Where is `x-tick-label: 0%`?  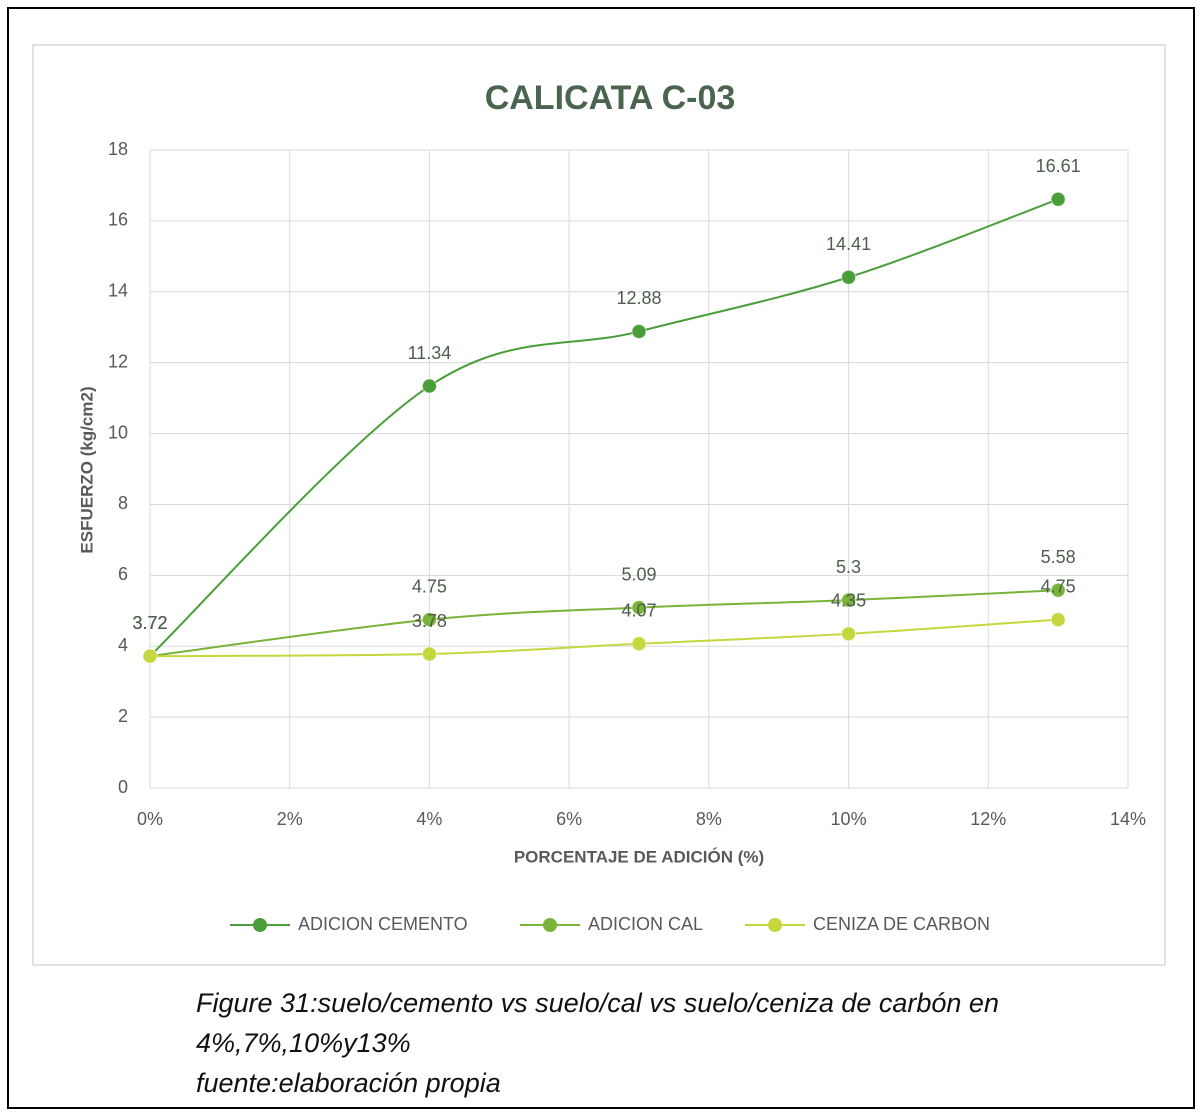
x-tick-label: 0% is located at coordinates (150, 819).